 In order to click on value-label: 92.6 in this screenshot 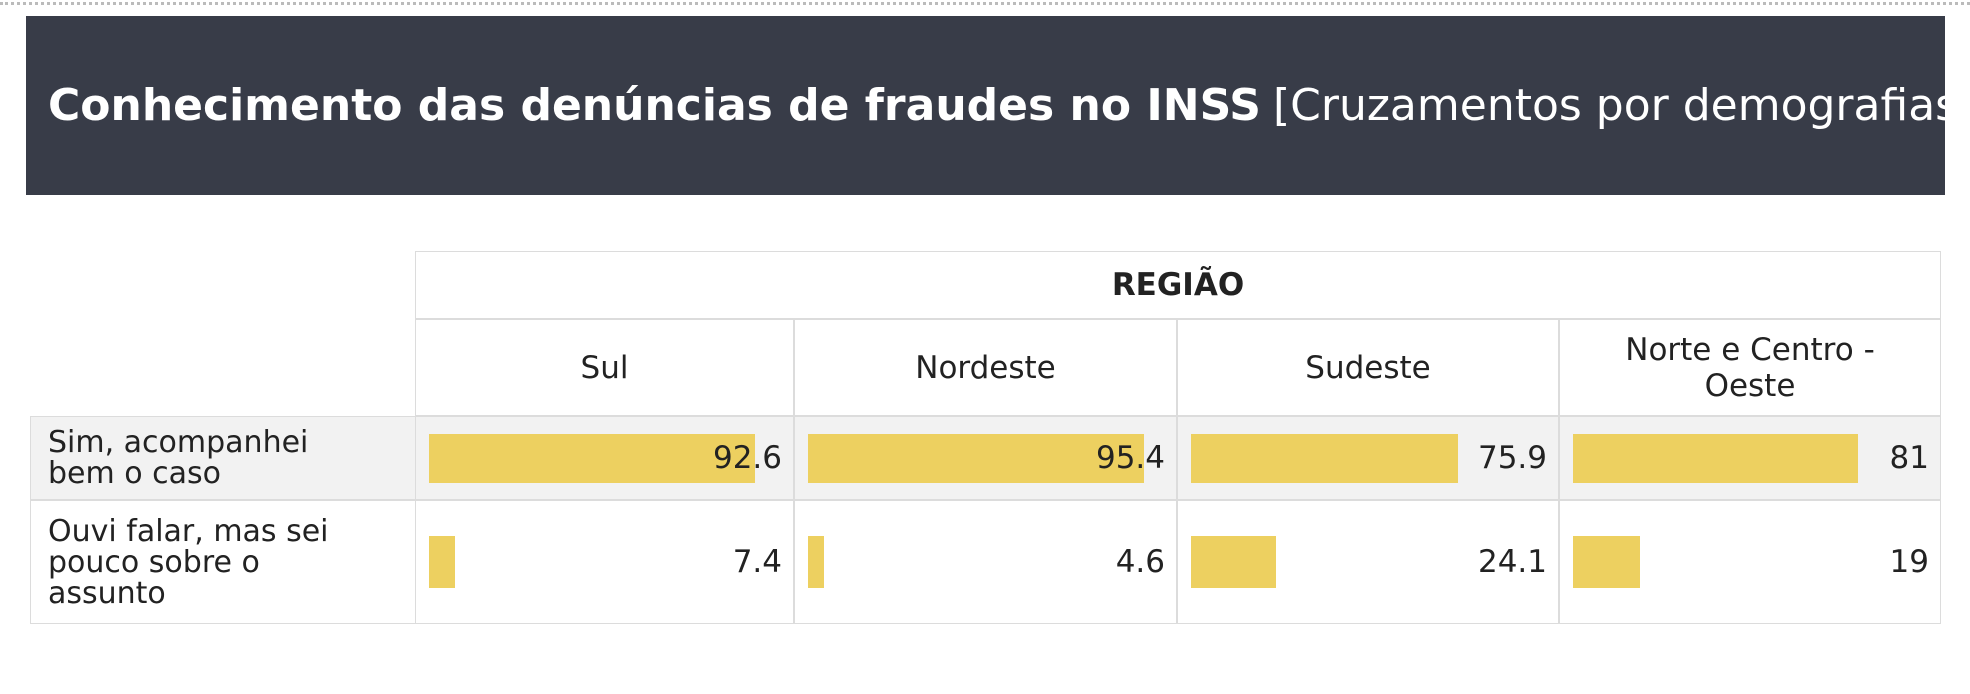, I will do `click(747, 458)`.